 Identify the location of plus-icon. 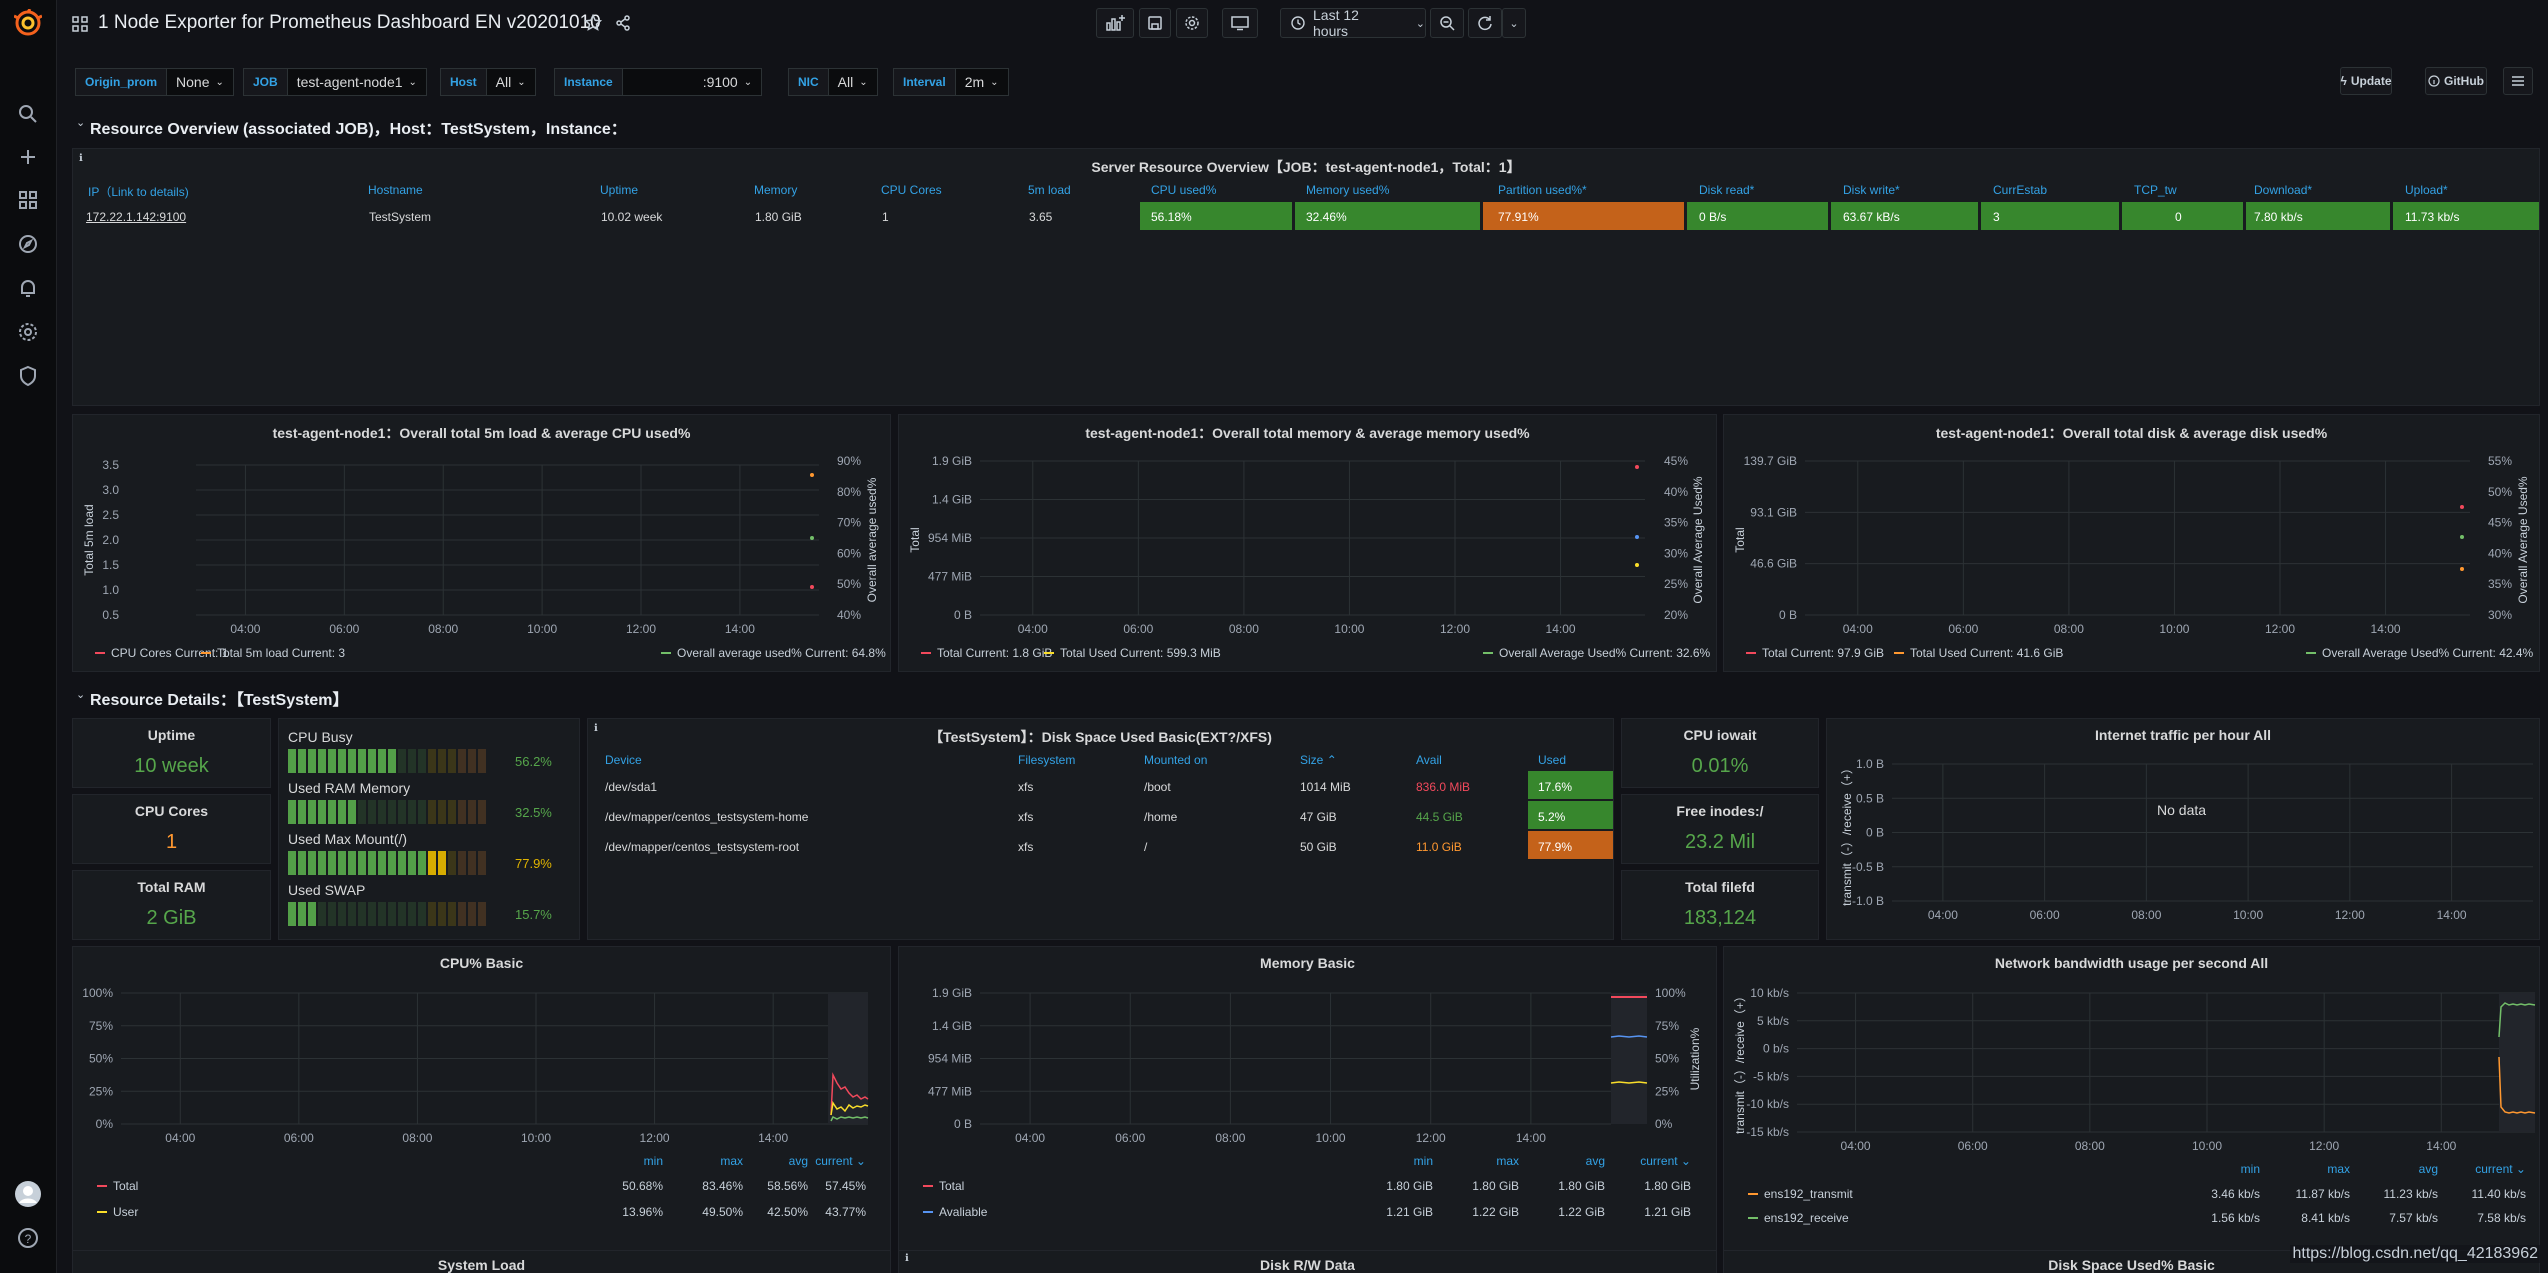
(28, 157).